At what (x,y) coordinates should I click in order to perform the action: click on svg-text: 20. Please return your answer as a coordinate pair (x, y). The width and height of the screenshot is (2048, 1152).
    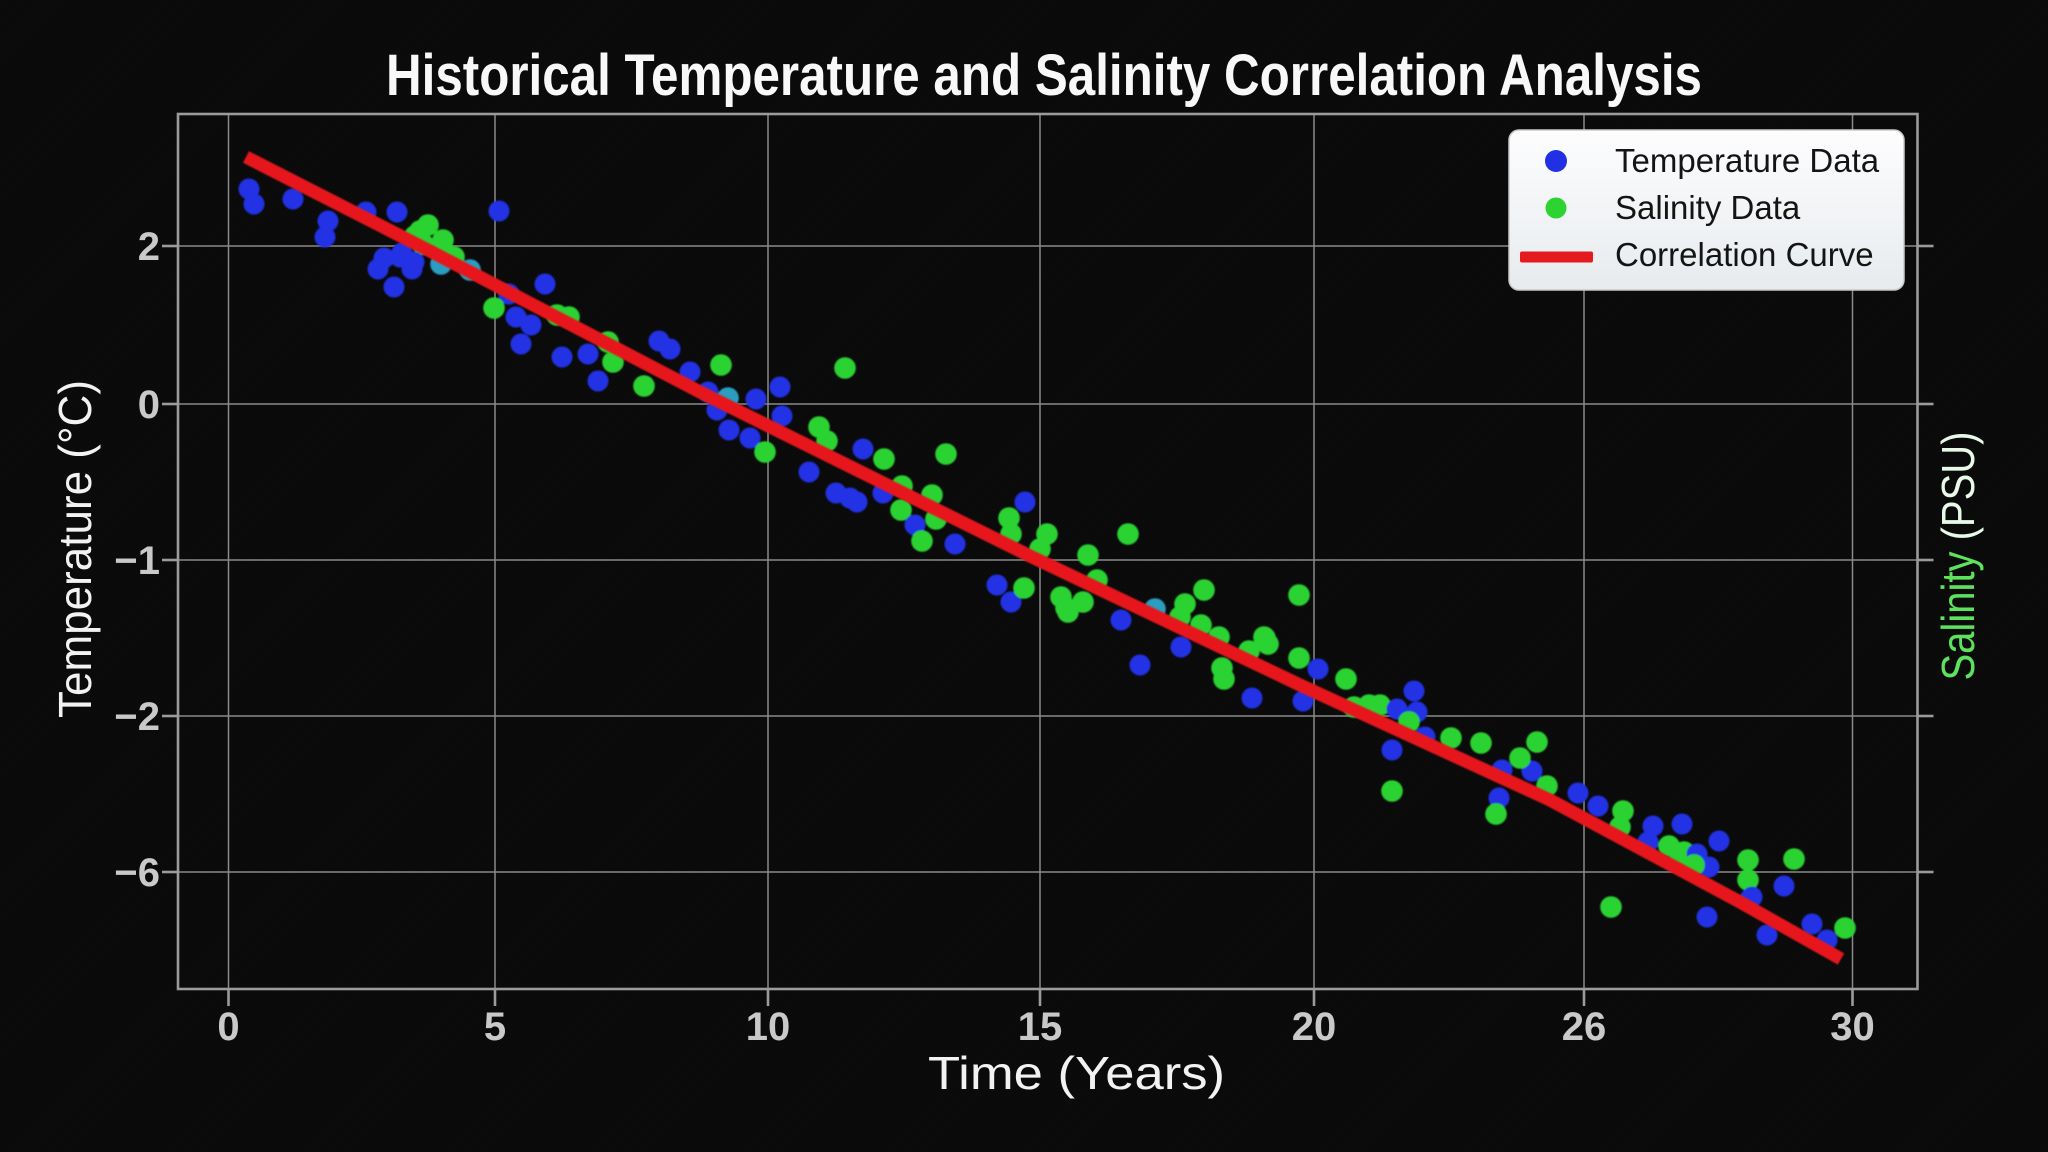
    Looking at the image, I should click on (1314, 1027).